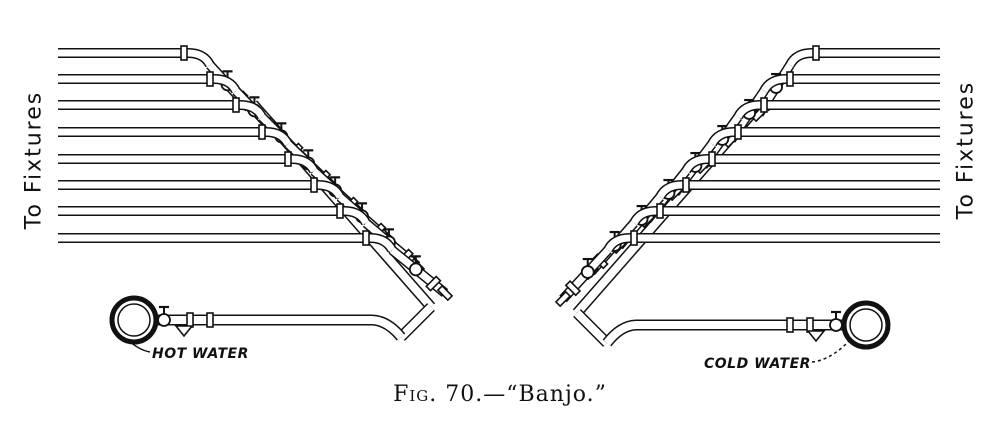 This screenshot has width=1000, height=448. I want to click on cold-water-label: COLD WATER, so click(757, 364).